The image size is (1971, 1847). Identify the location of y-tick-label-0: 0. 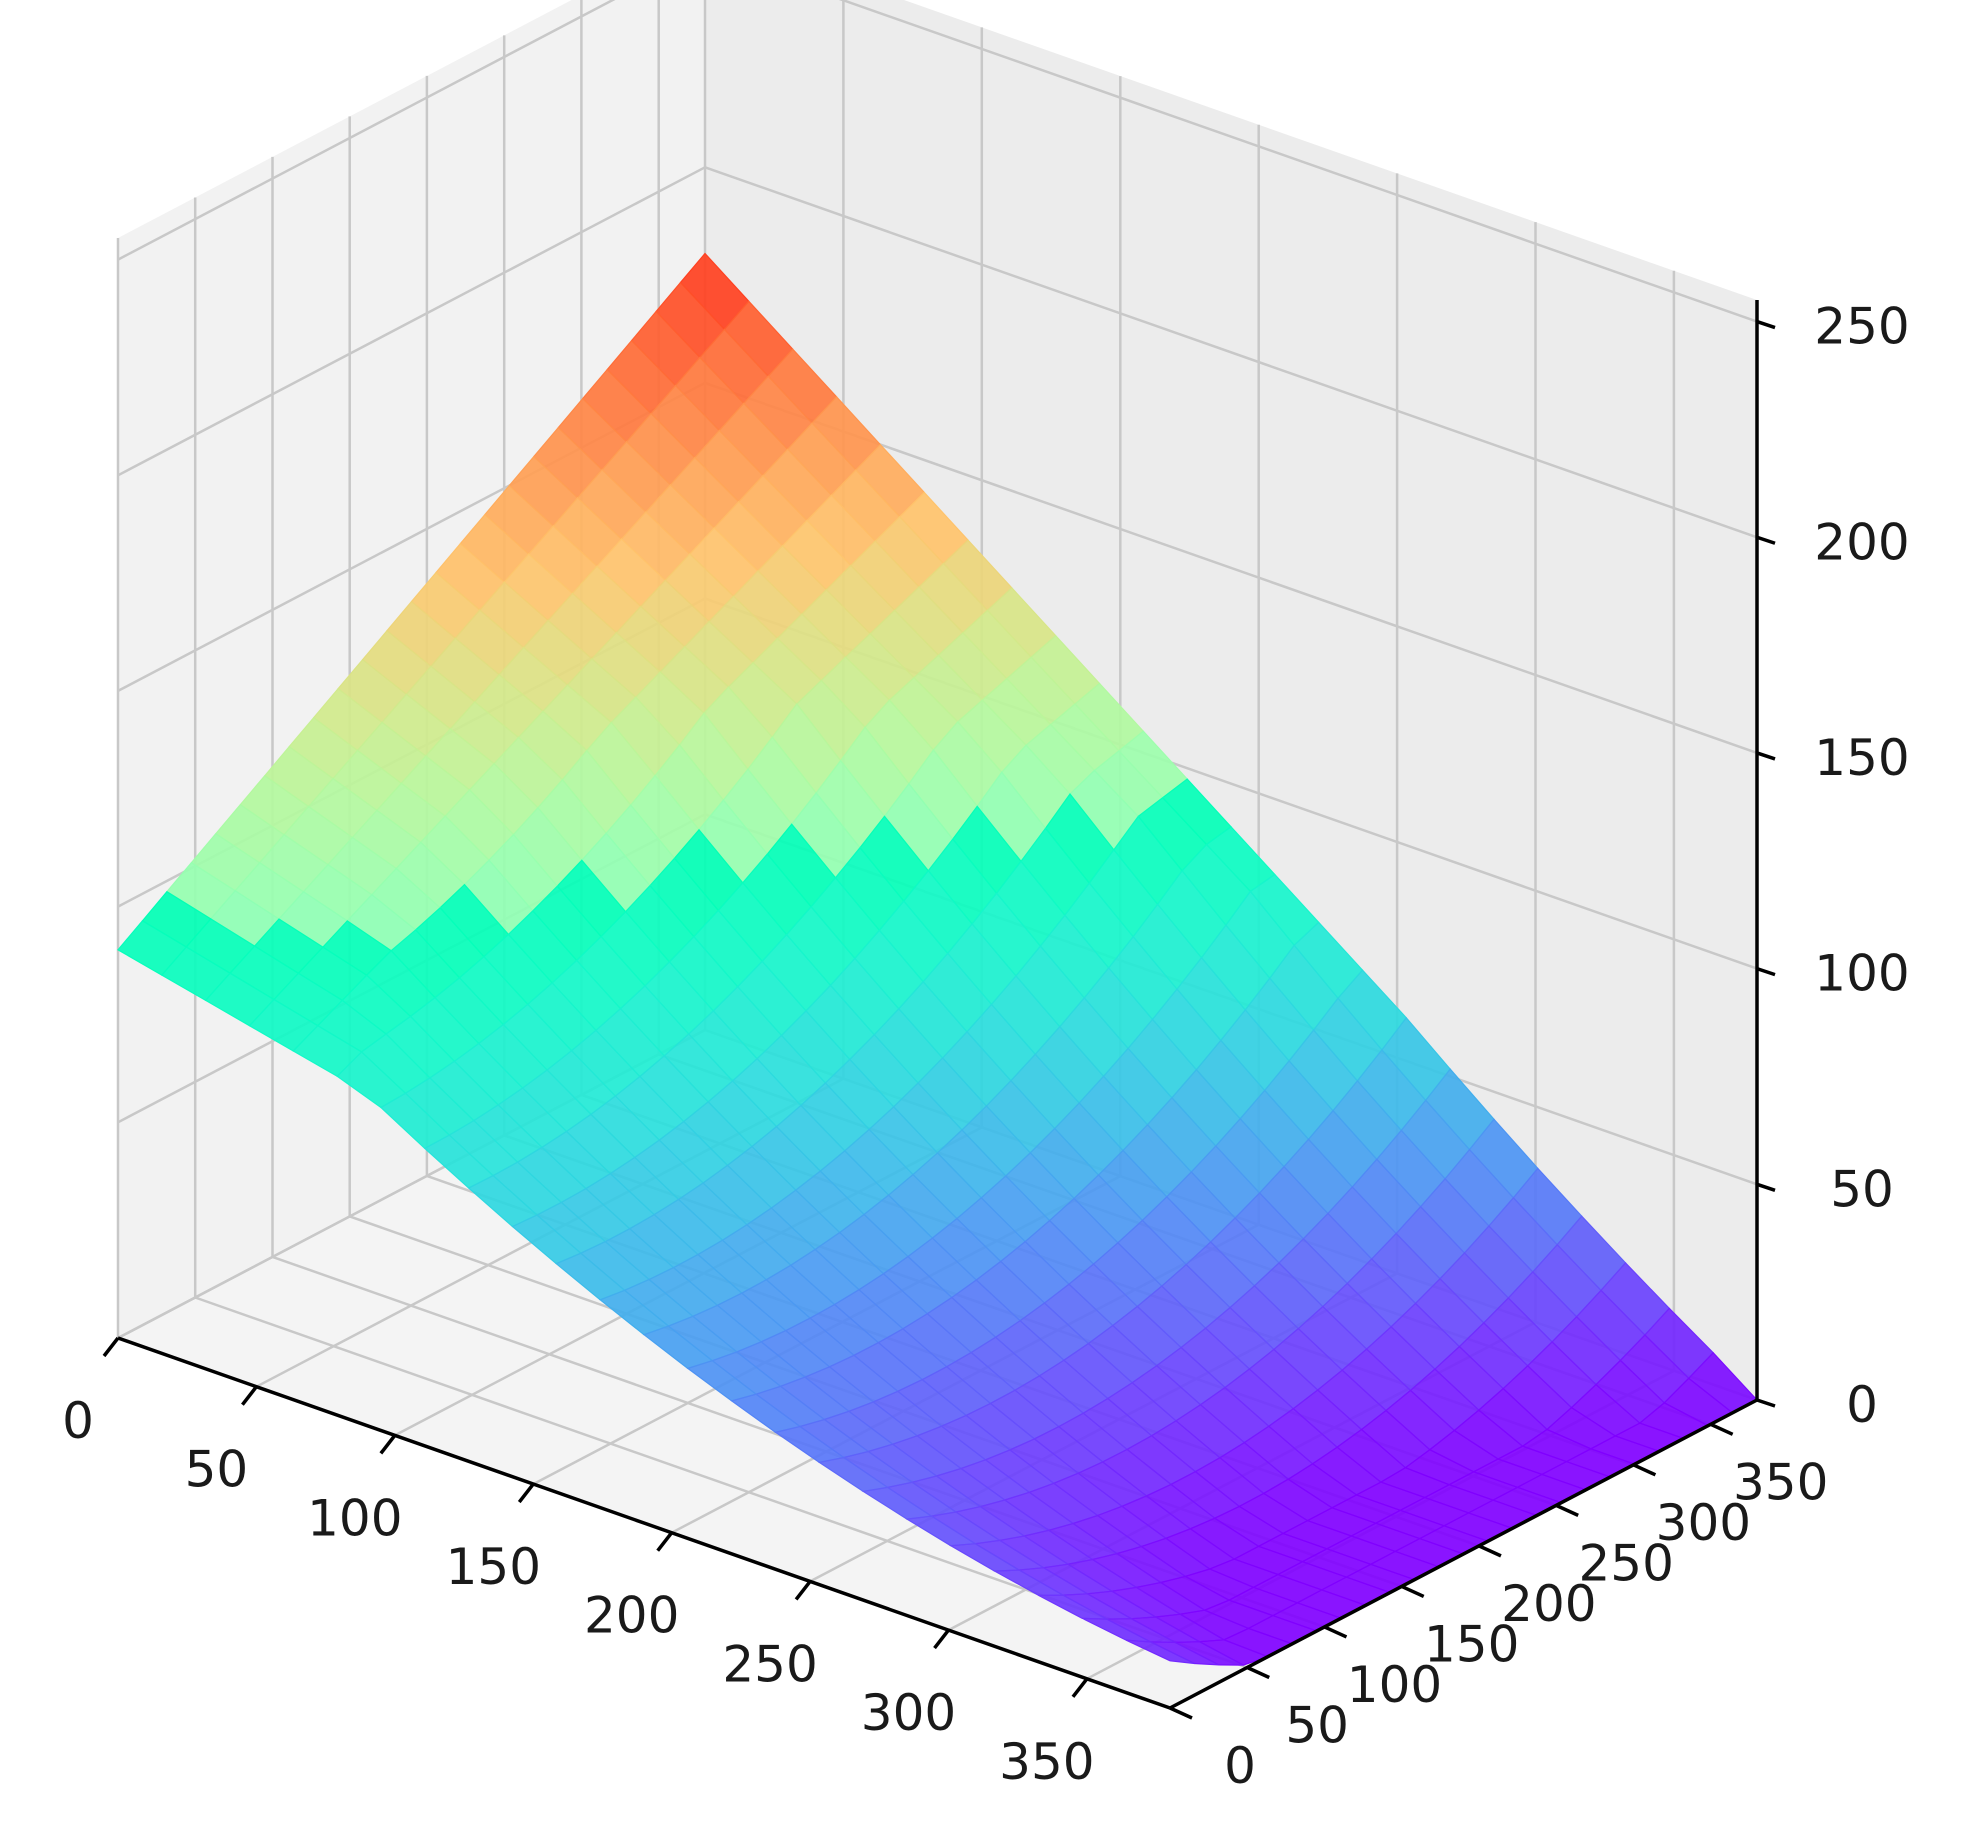
(1240, 1766).